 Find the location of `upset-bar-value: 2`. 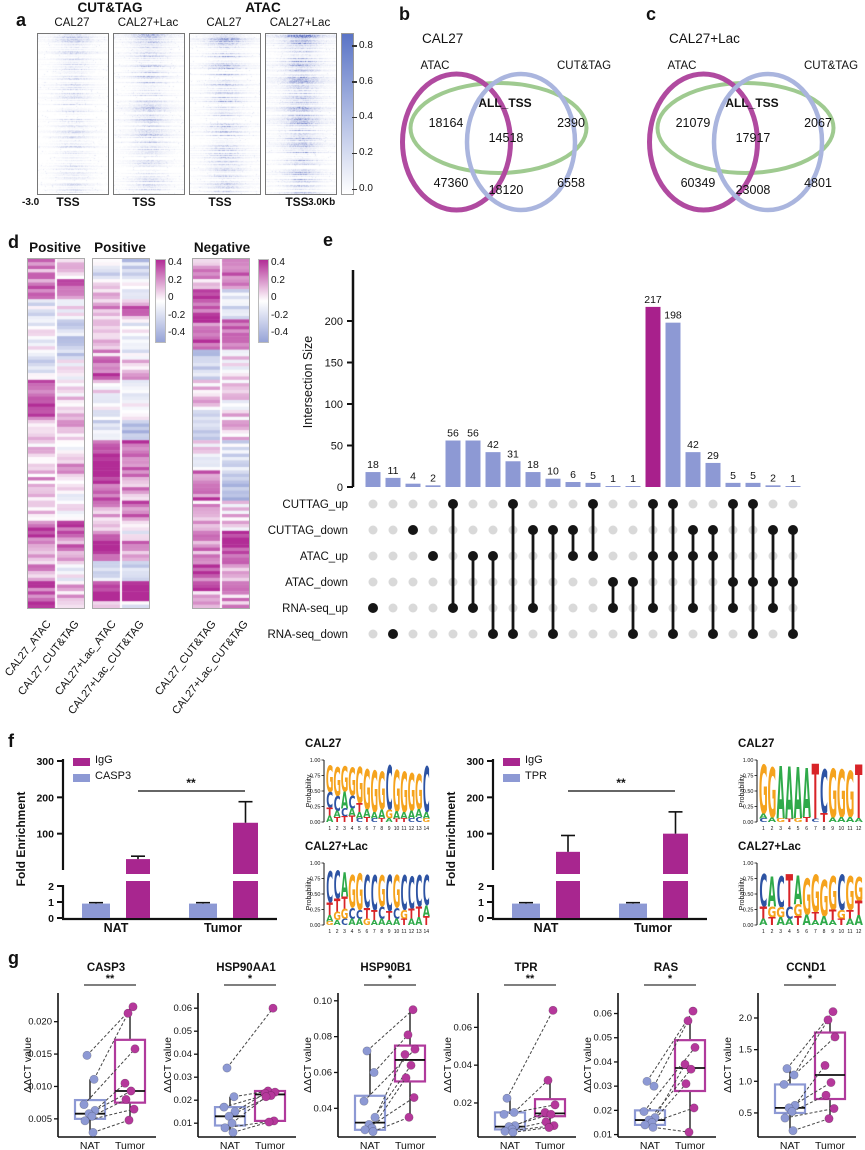

upset-bar-value: 2 is located at coordinates (433, 478).